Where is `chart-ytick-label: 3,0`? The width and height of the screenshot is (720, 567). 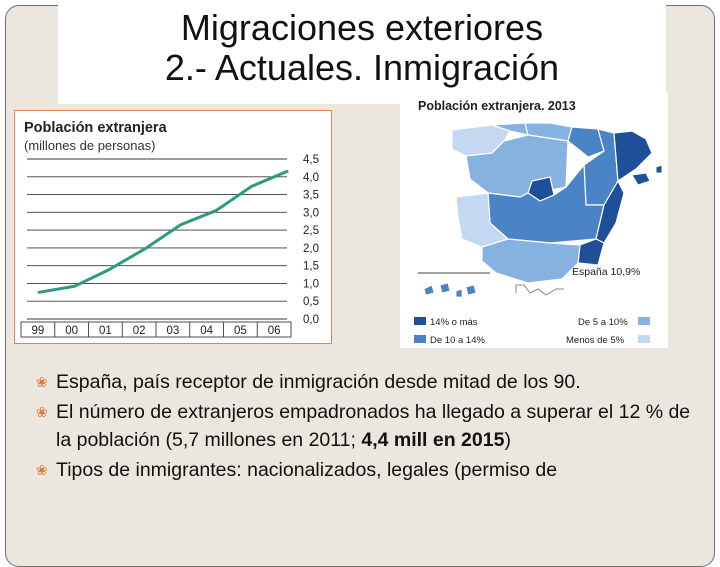 chart-ytick-label: 3,0 is located at coordinates (311, 213).